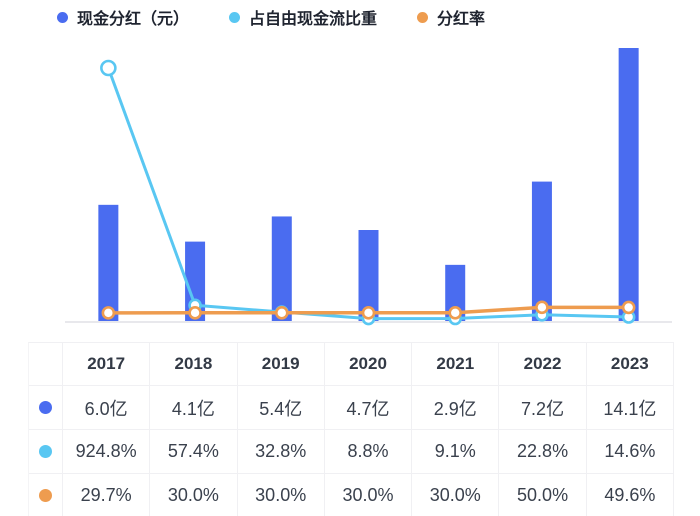 This screenshot has height=516, width=700. I want to click on table-cell: 4.7亿, so click(368, 408).